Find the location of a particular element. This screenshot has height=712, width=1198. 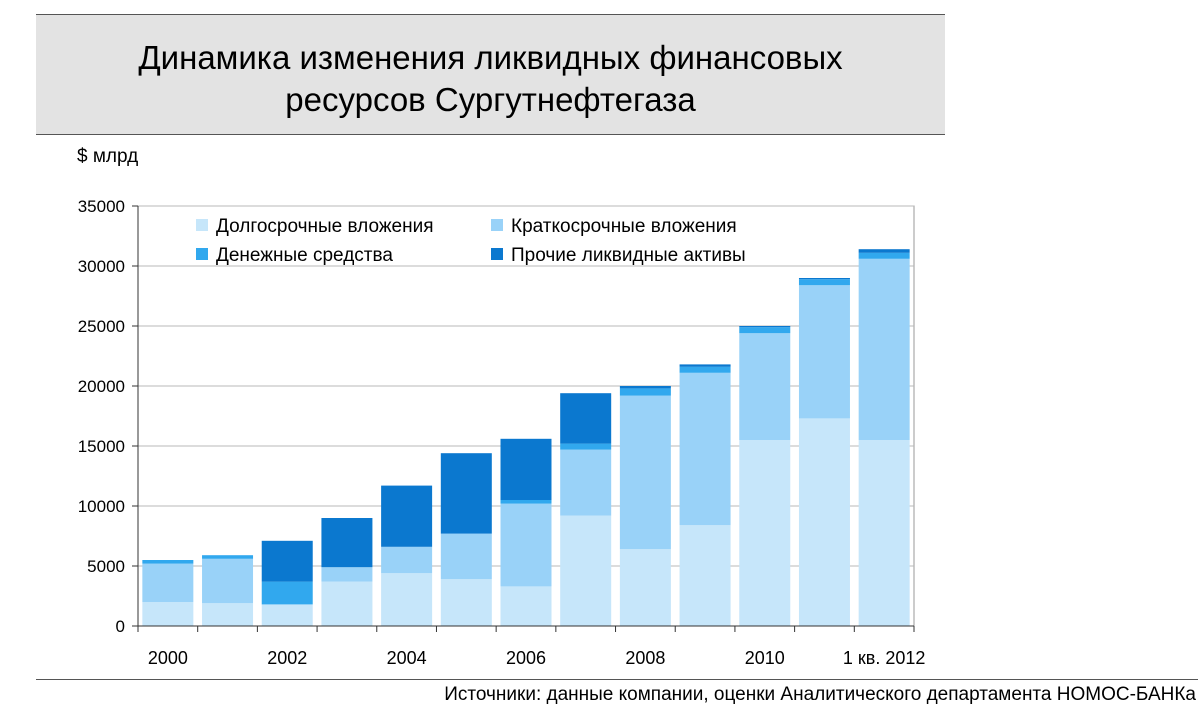

y-tick-label: 15000 is located at coordinates (101, 446).